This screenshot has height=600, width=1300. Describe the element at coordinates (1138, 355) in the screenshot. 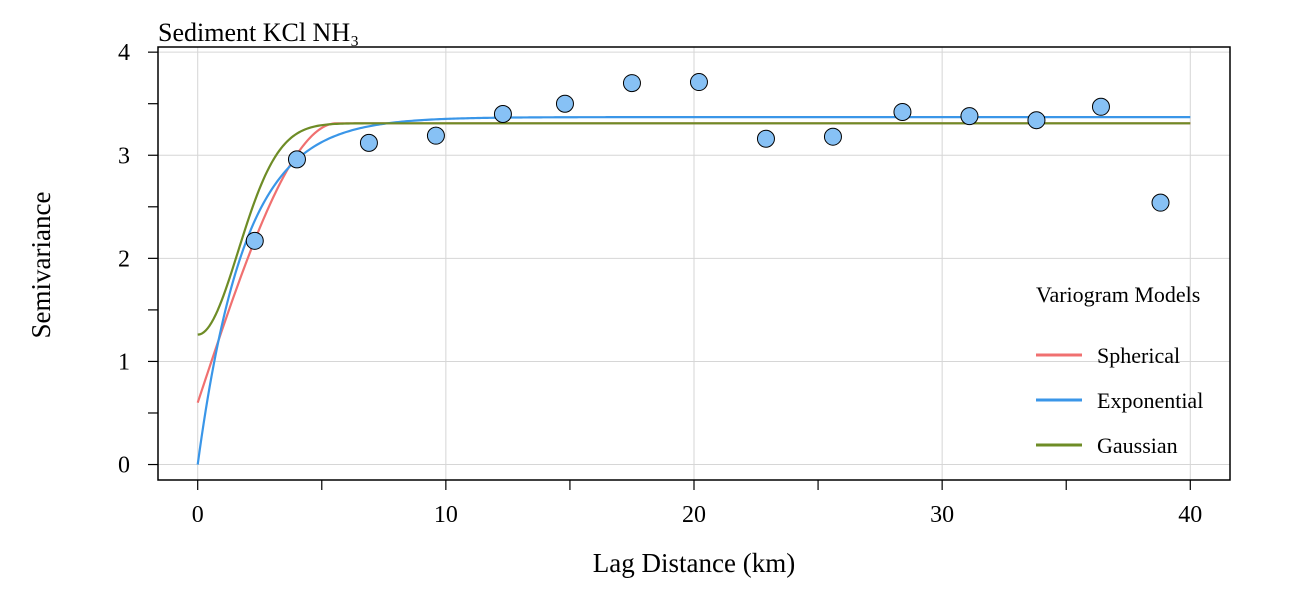

I see `legend-label-spherical: Spherical` at that location.